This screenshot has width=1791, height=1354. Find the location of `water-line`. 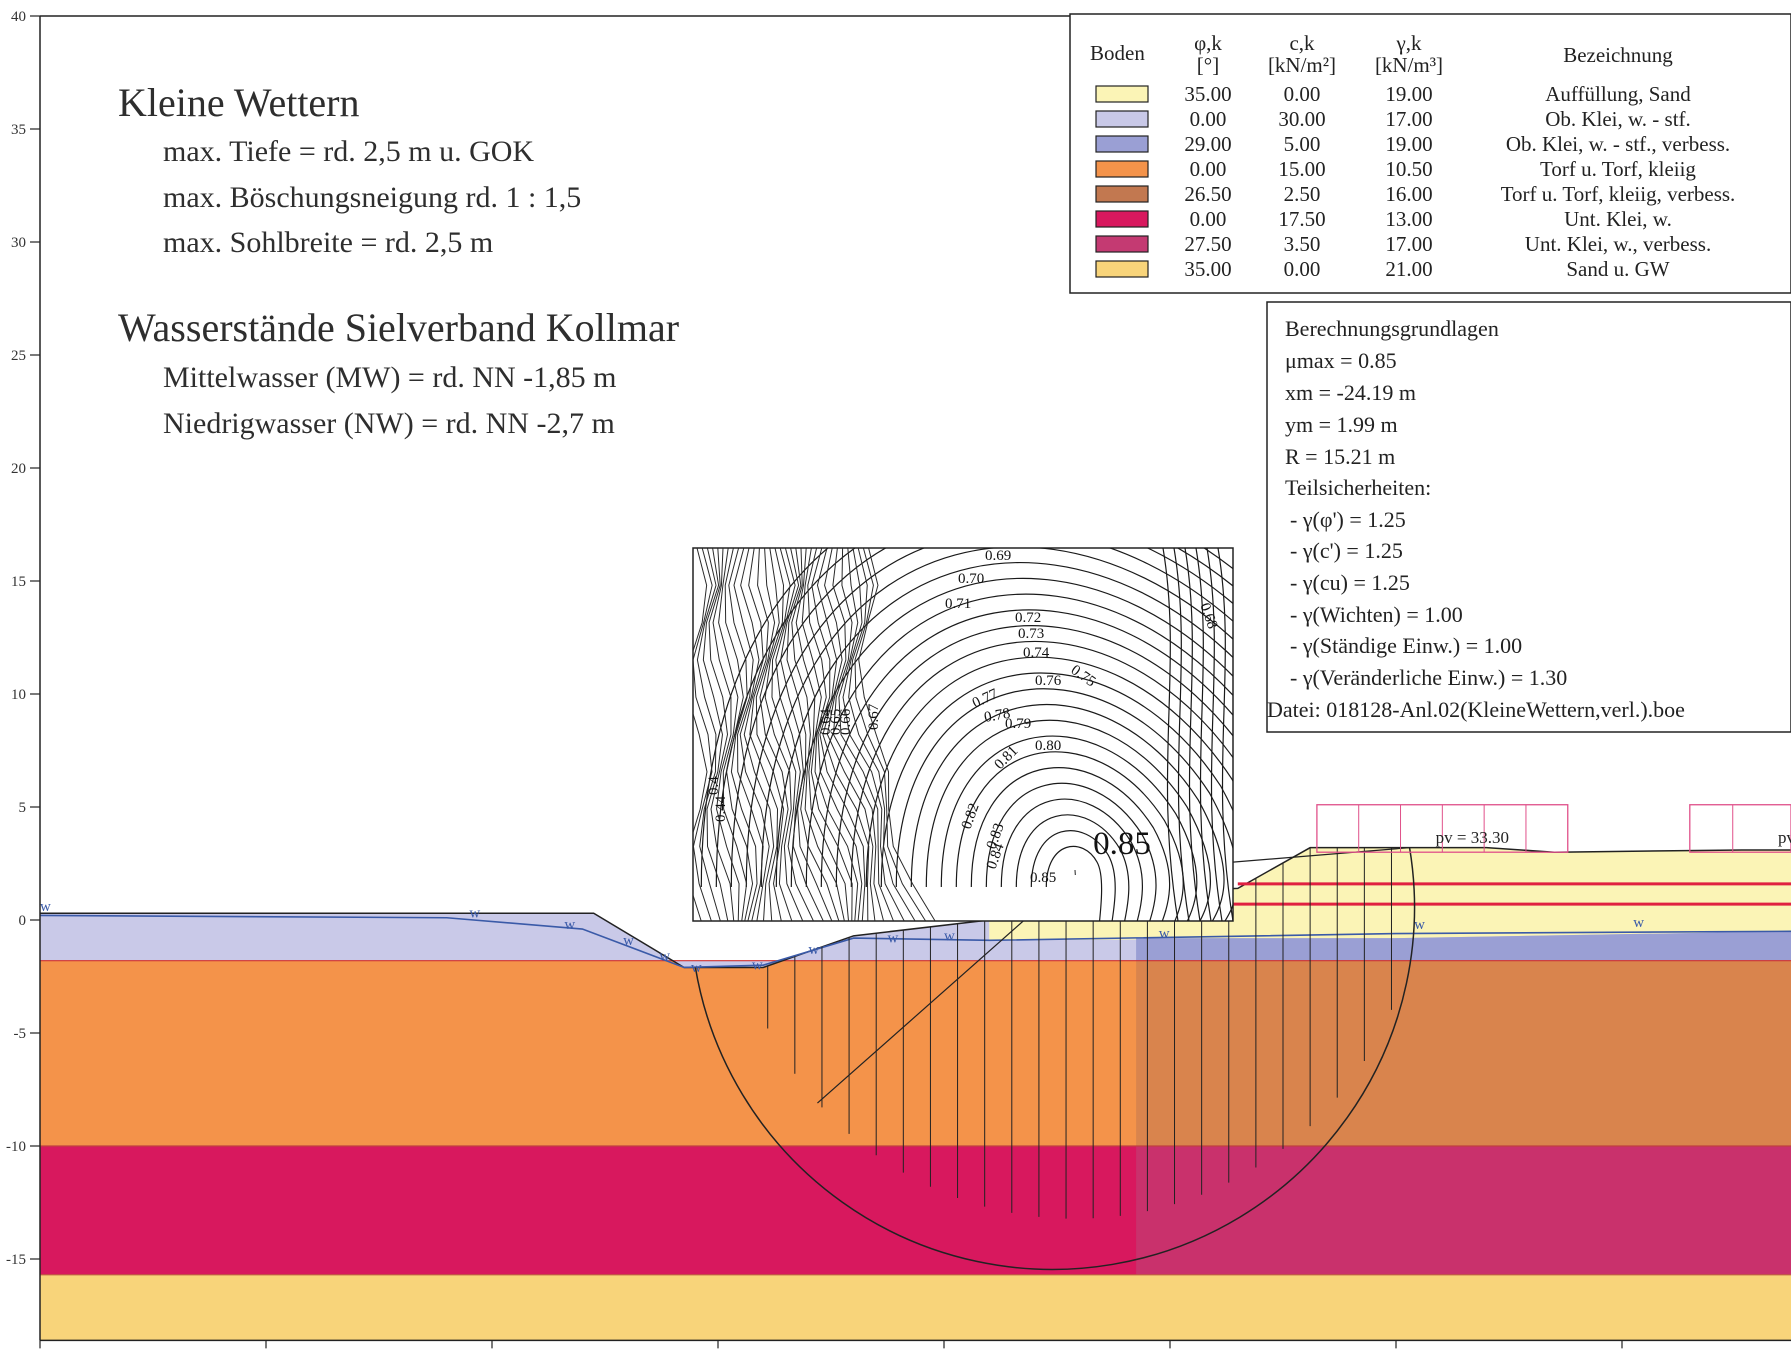

water-line is located at coordinates (915, 941).